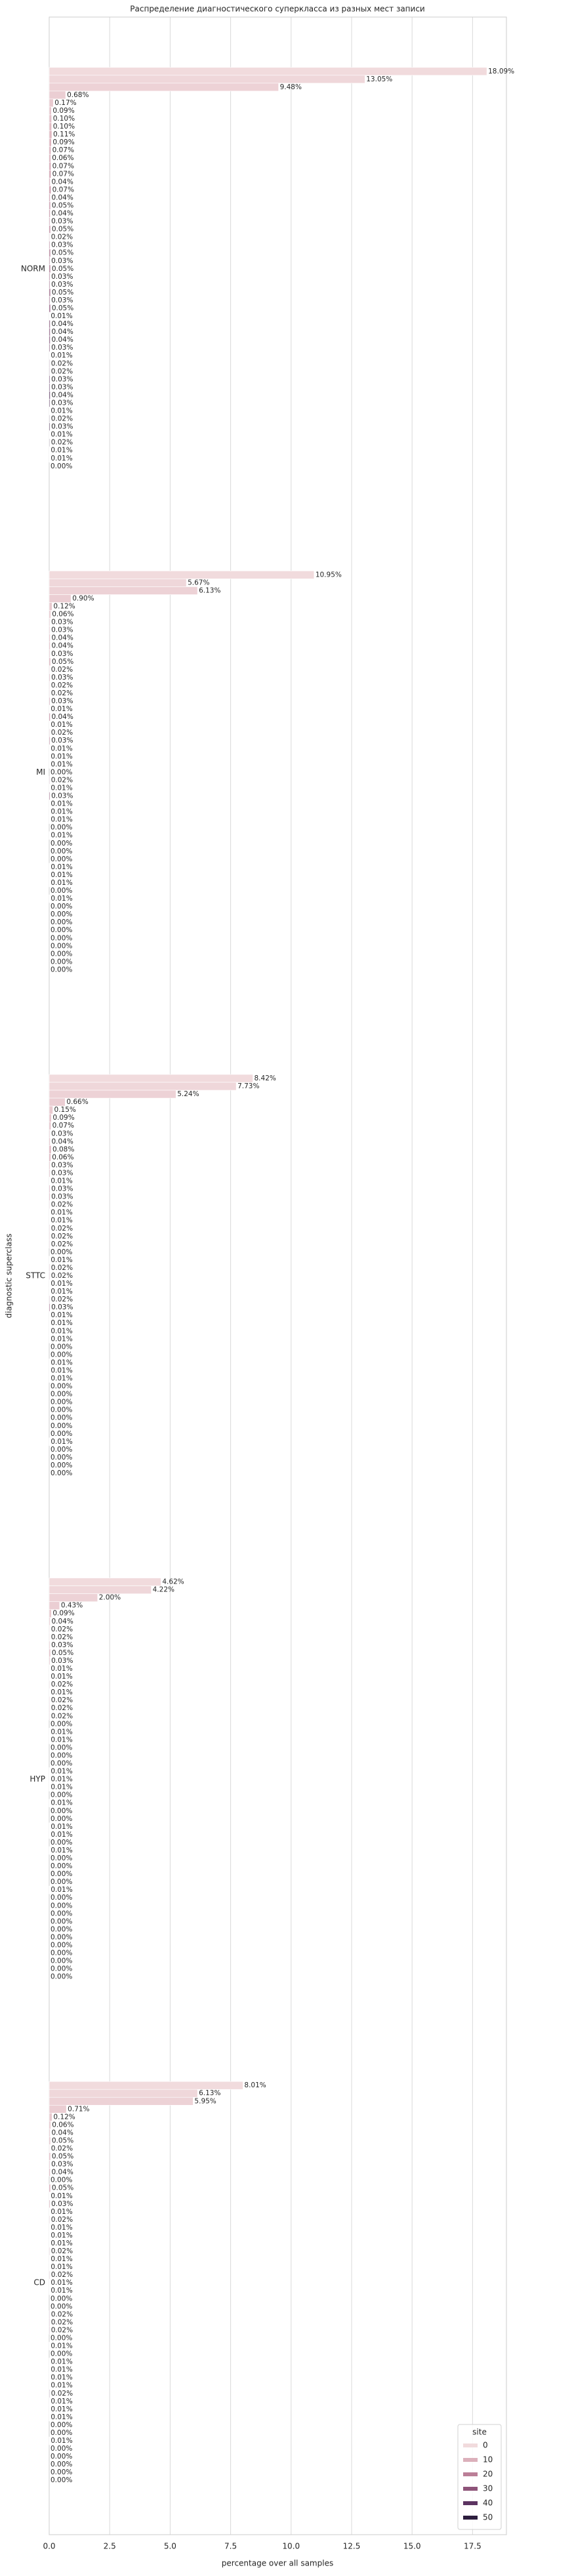 This screenshot has height=2576, width=574. What do you see at coordinates (205, 2101) in the screenshot?
I see `value-label: 5.95%` at bounding box center [205, 2101].